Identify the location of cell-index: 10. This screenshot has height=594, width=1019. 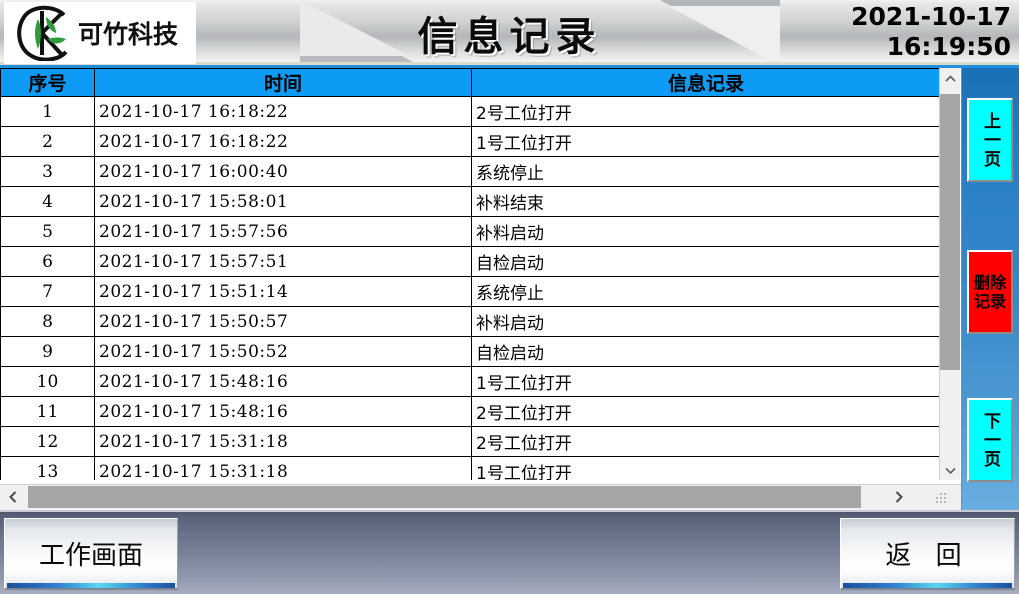
(47, 381).